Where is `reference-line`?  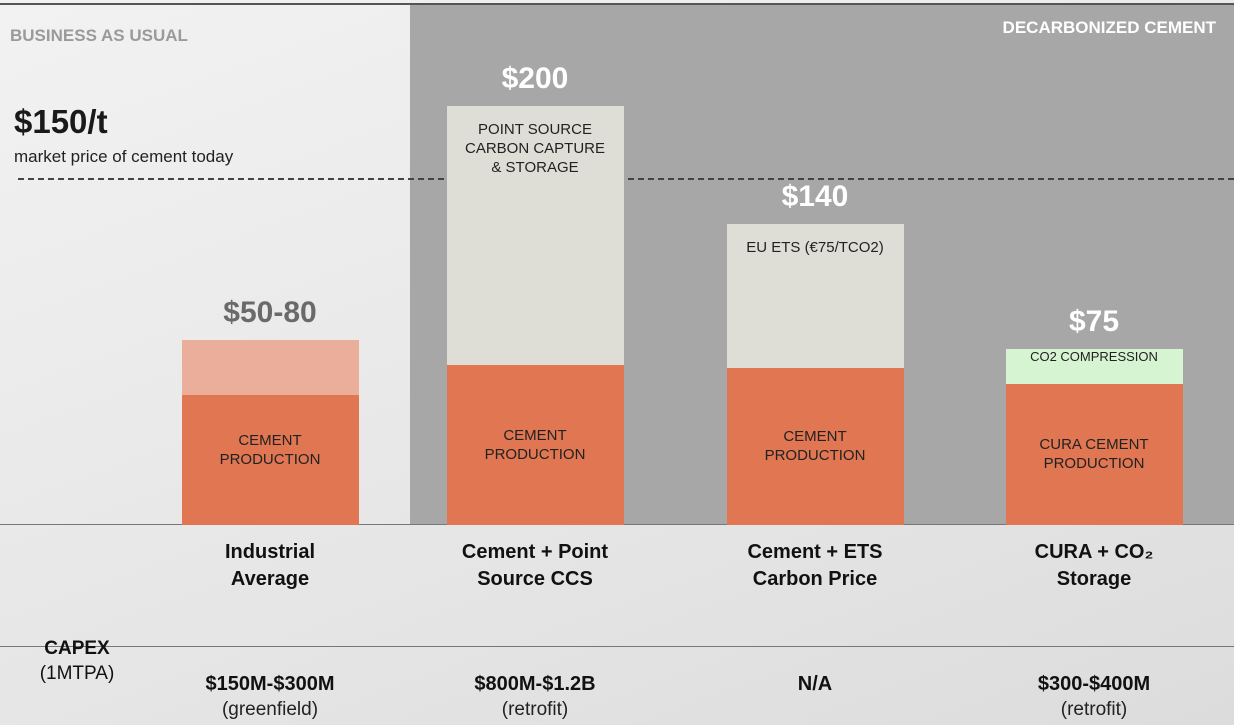 reference-line is located at coordinates (626, 178).